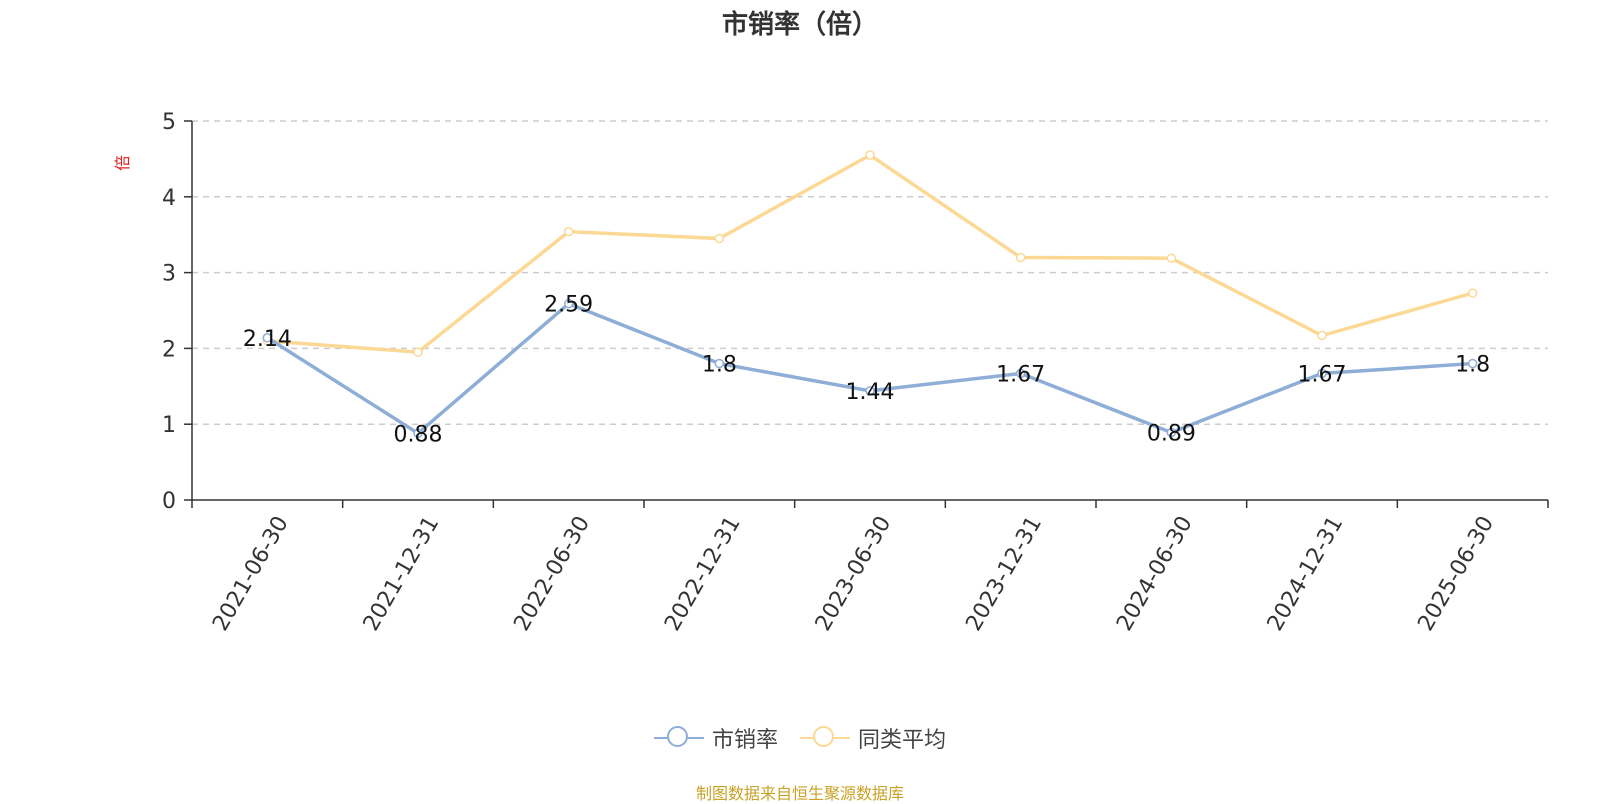 The height and width of the screenshot is (804, 1600). Describe the element at coordinates (1306, 573) in the screenshot. I see `x-tick-label: 2024-12-31` at that location.